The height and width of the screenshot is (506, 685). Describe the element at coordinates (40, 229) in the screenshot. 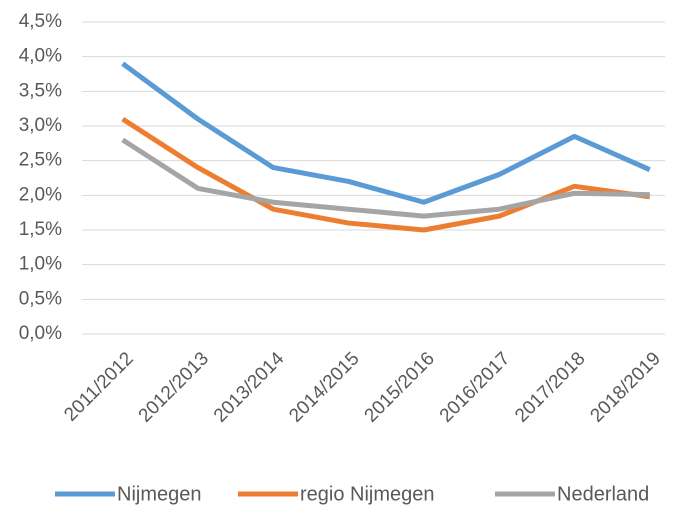

I see `y-tick-label: 1,5%` at that location.